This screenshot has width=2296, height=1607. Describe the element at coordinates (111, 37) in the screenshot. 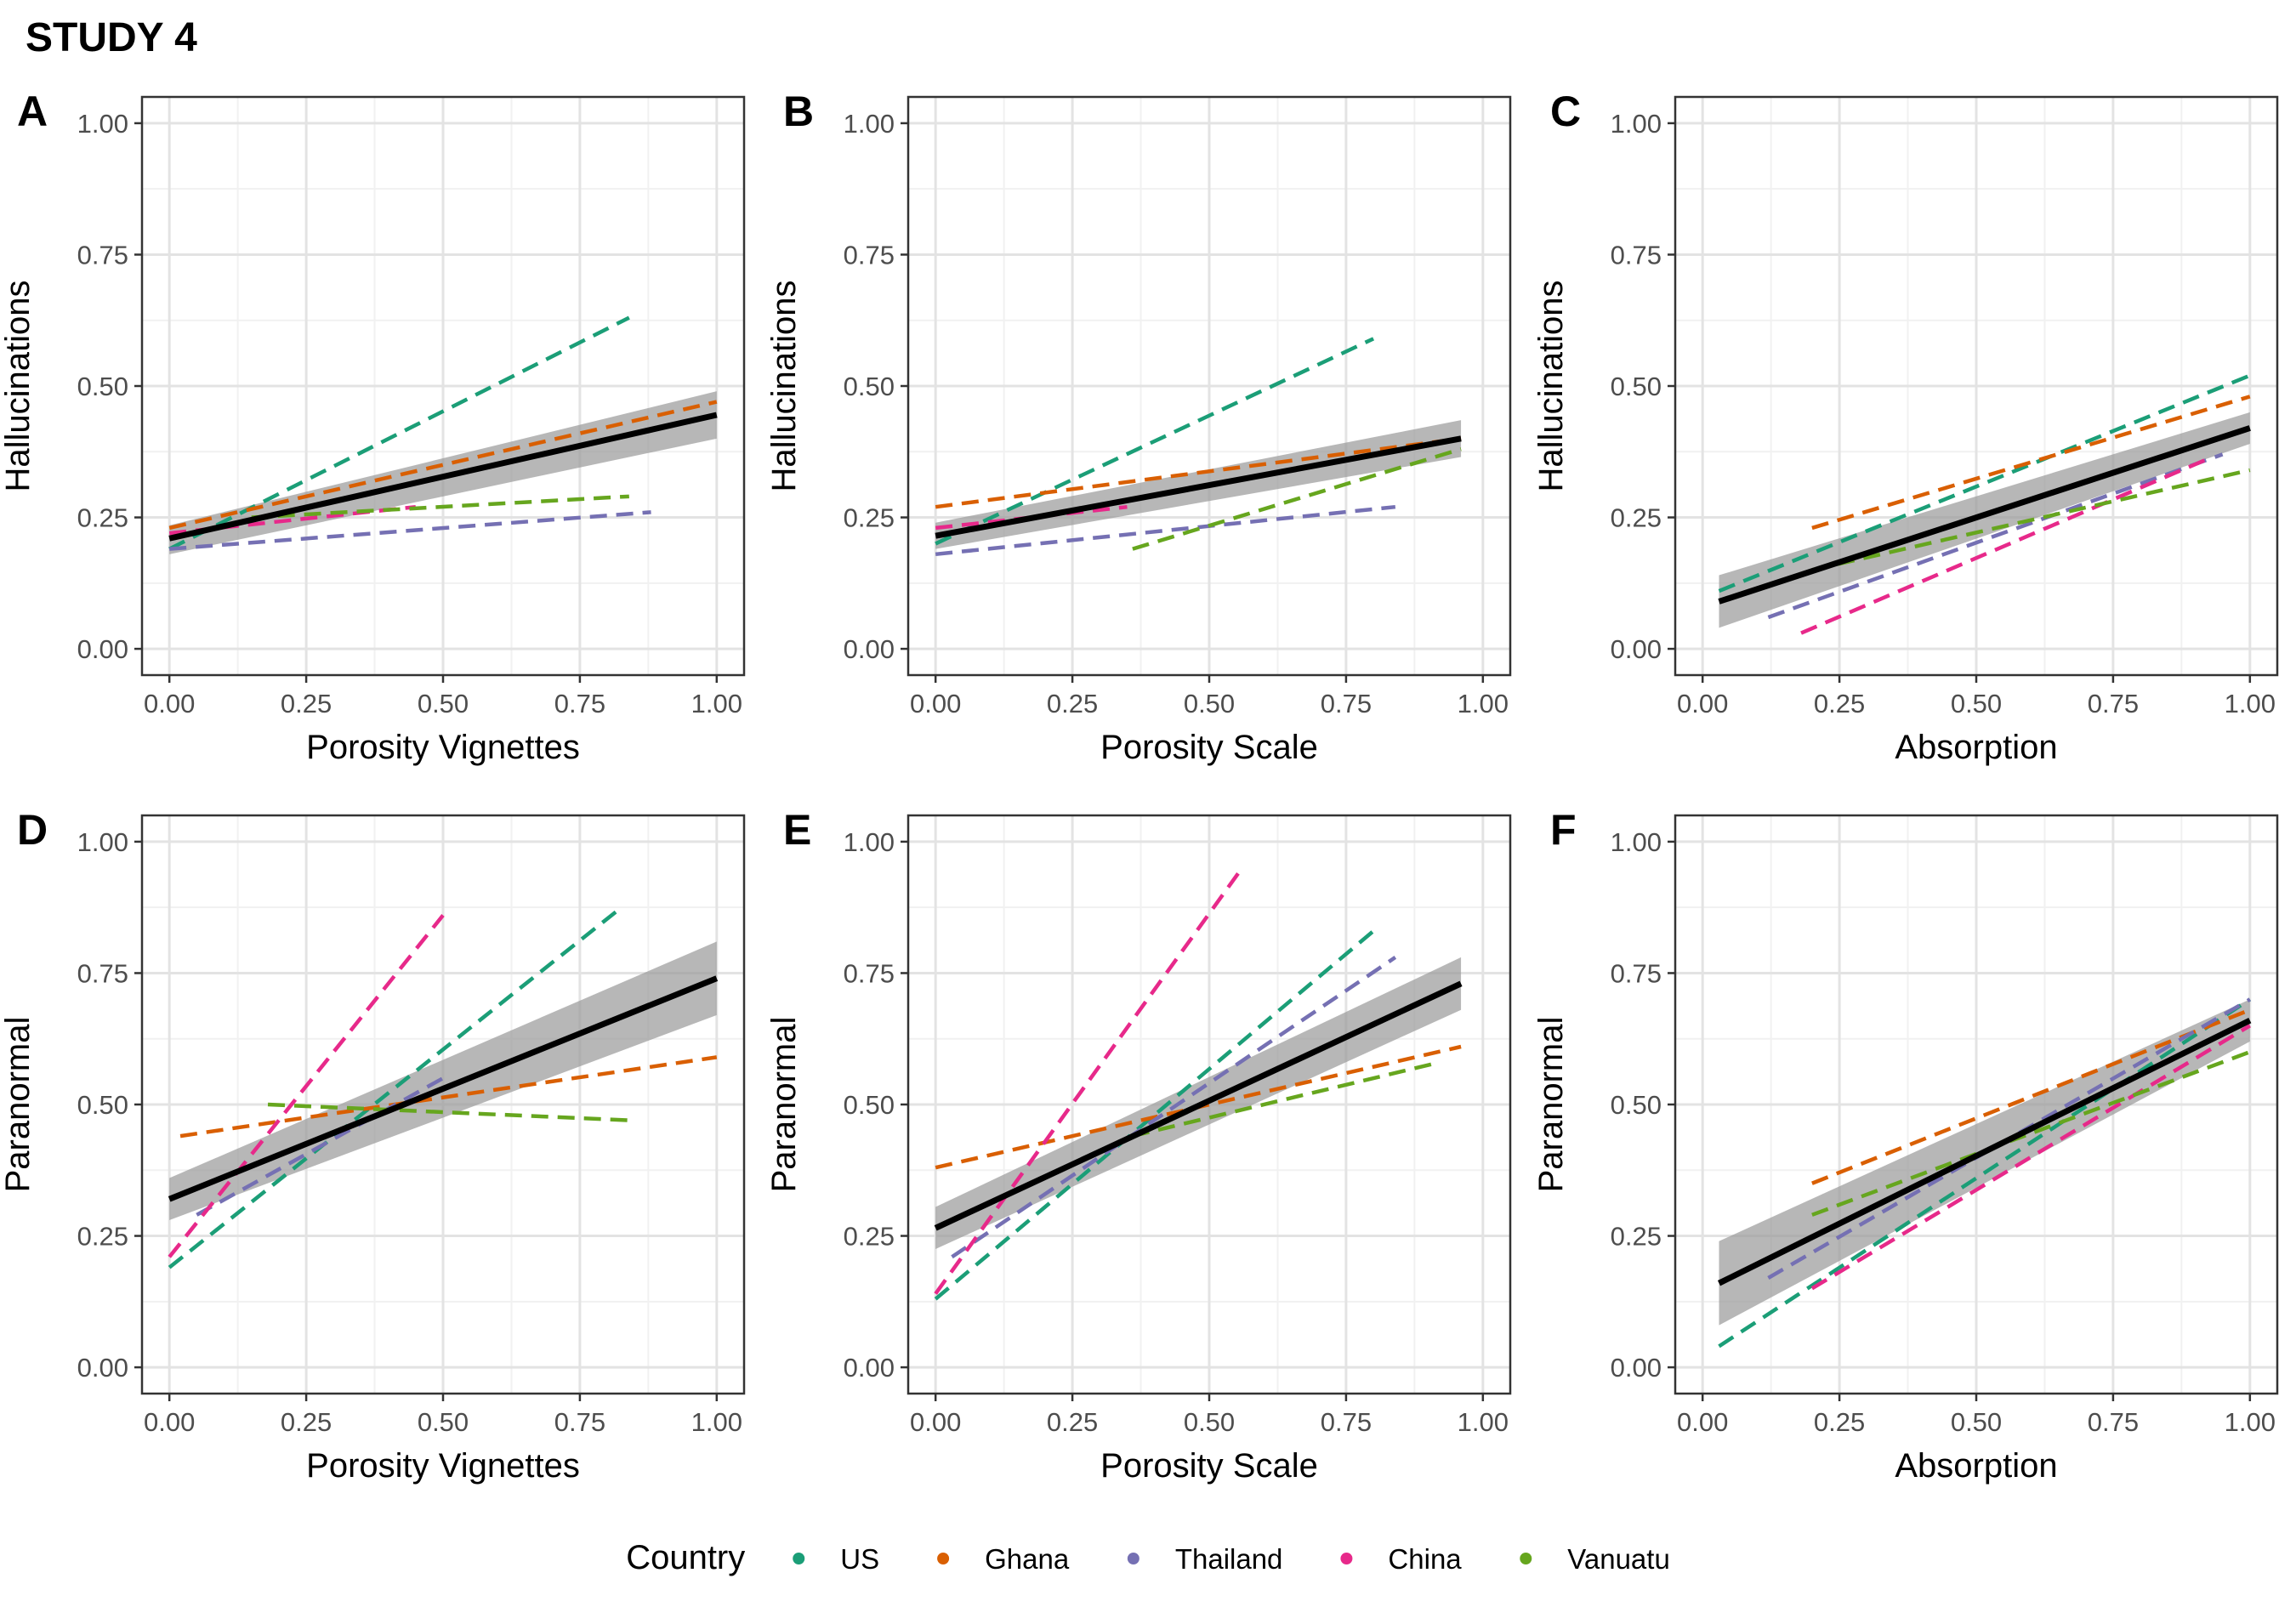

I see `study-title: STUDY 4` at that location.